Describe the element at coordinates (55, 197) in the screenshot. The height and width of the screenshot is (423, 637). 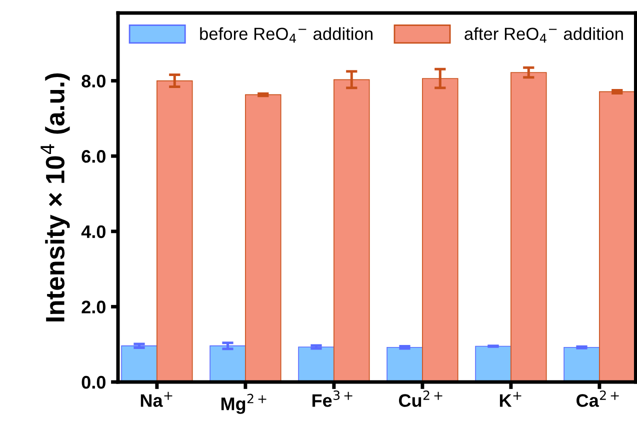
I see `y-axis-title: Intensity × 10$^{4}$ (a.u.)` at that location.